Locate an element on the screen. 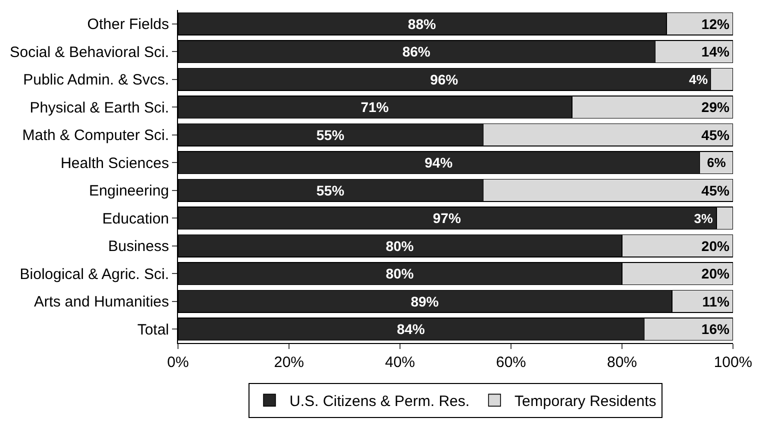 This screenshot has width=763, height=428. y-tick-label: Social & Behavioral Sci. is located at coordinates (89, 52).